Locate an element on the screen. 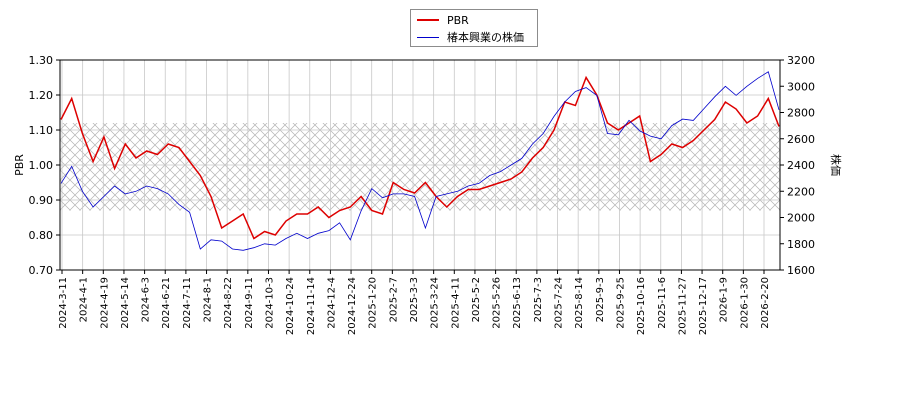 Image resolution: width=900 pixels, height=400 pixels. x-tick-label: 2024-10-24 is located at coordinates (290, 306).